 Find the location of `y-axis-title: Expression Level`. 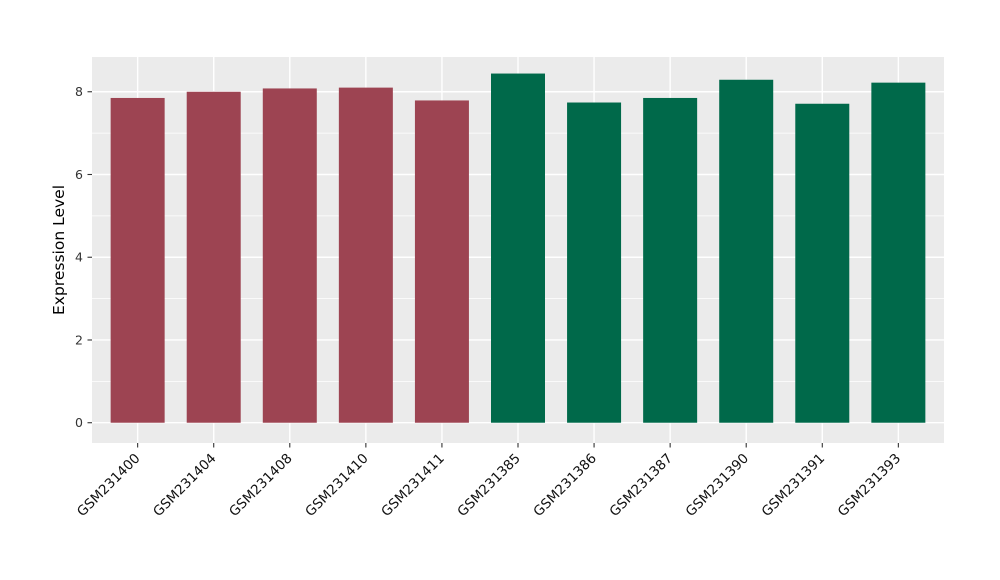

y-axis-title: Expression Level is located at coordinates (59, 250).